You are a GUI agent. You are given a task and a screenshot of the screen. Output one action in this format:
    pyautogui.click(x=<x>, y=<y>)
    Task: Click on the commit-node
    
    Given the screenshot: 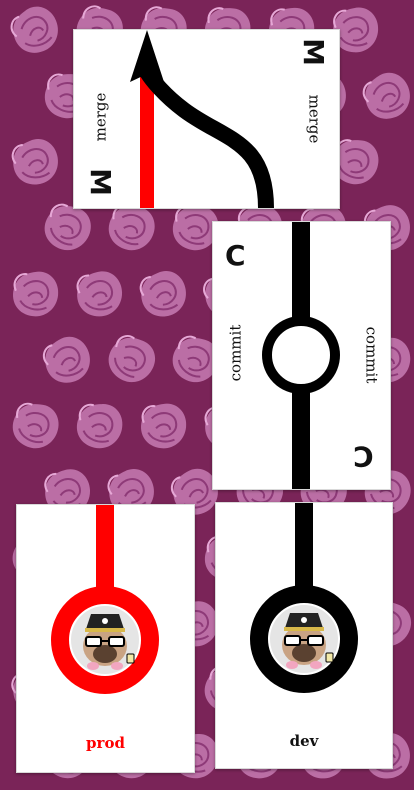 What is the action you would take?
    pyautogui.click(x=301, y=355)
    